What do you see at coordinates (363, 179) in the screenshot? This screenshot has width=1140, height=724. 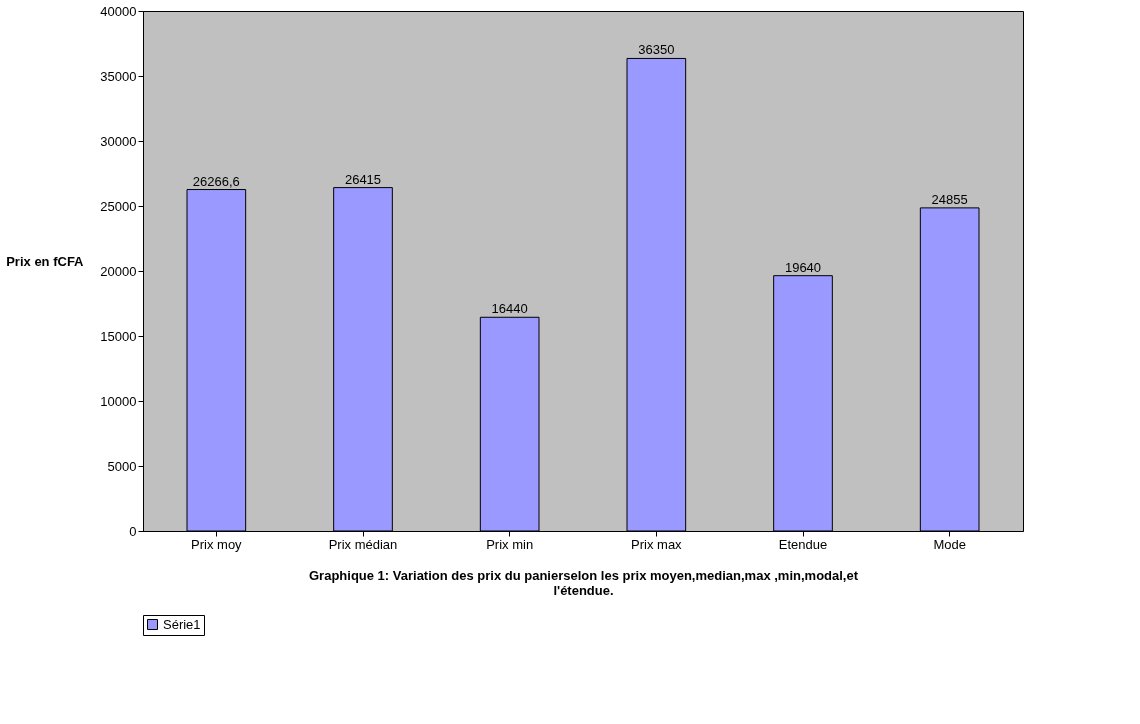 I see `data-label: 26415` at bounding box center [363, 179].